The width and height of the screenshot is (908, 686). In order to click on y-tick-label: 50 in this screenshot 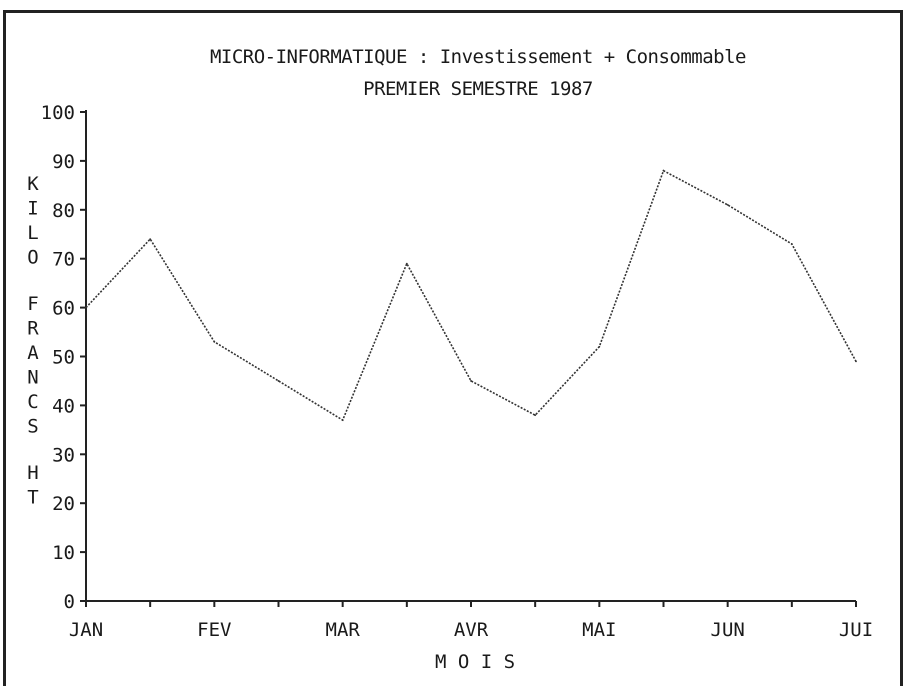, I will do `click(63, 358)`.